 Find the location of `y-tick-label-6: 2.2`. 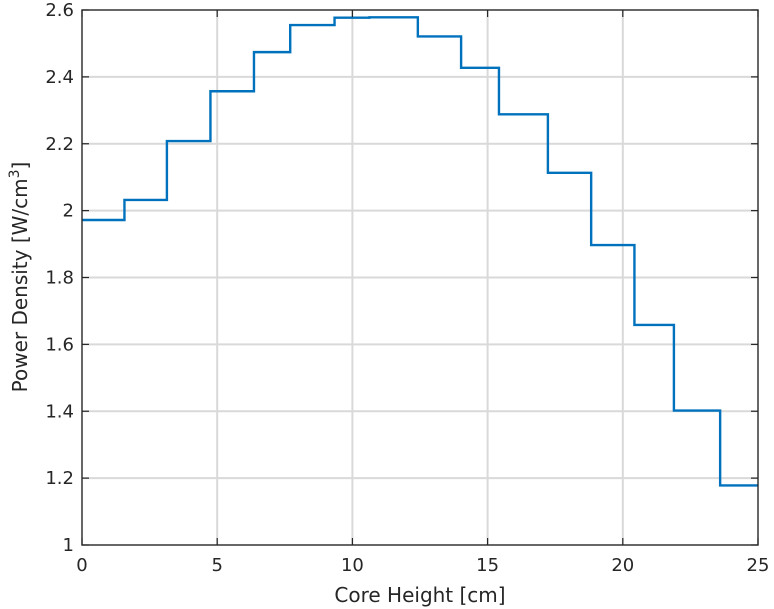

y-tick-label-6: 2.2 is located at coordinates (59, 144).